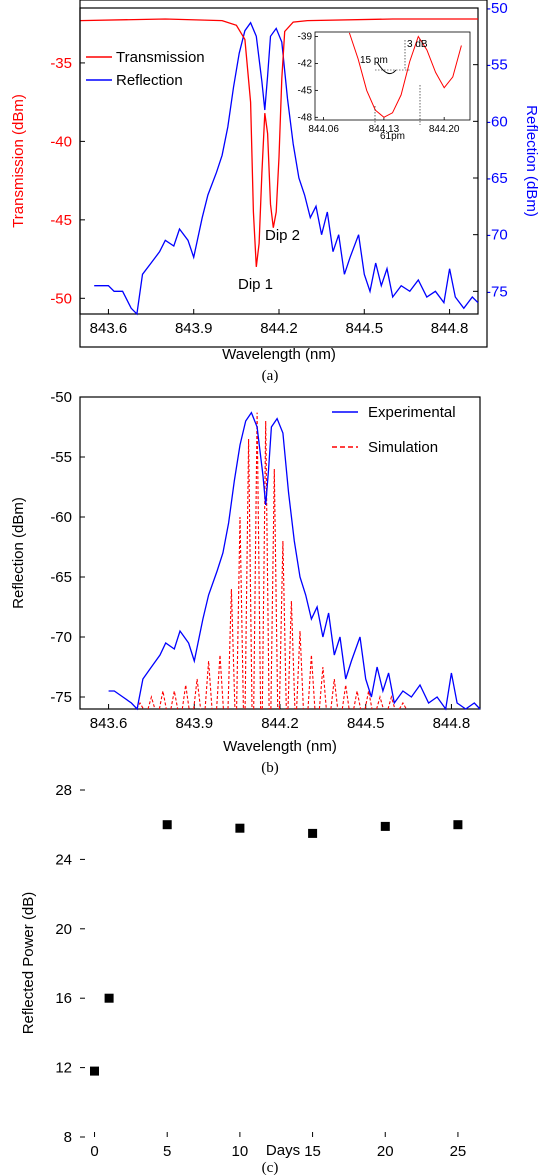 The width and height of the screenshot is (540, 1175). Describe the element at coordinates (497, 65) in the screenshot. I see `panel-a-right-tick-label: -55` at that location.